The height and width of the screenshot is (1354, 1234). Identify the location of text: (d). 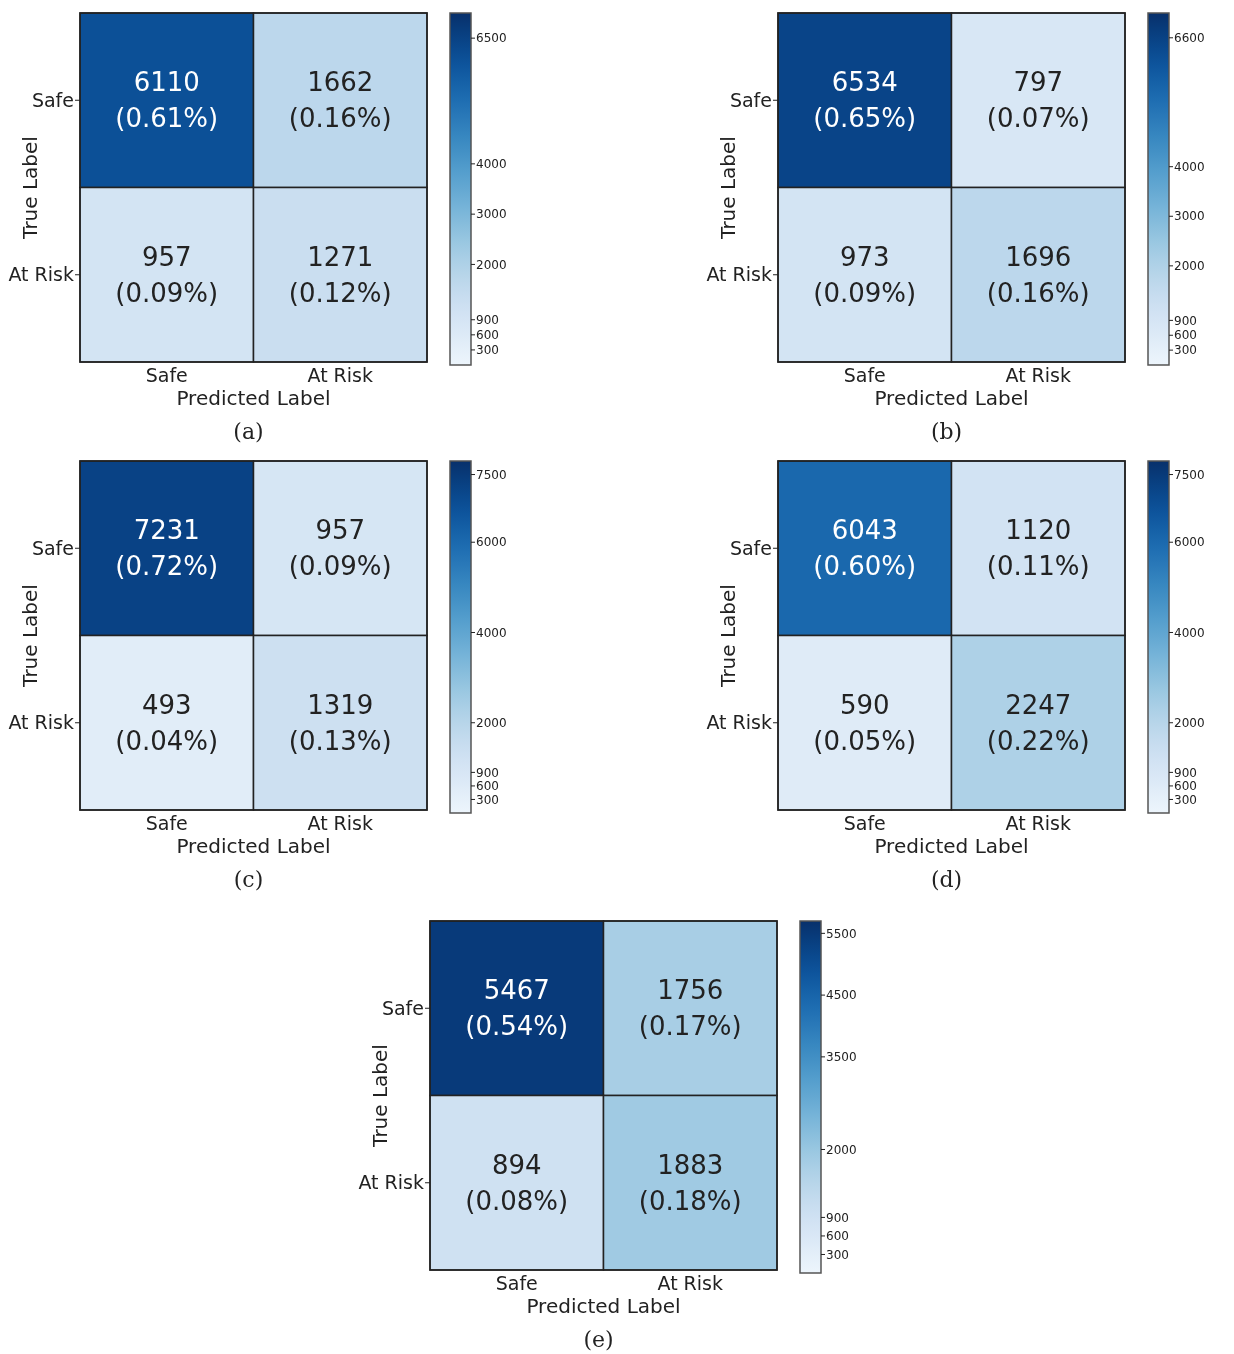
(946, 879).